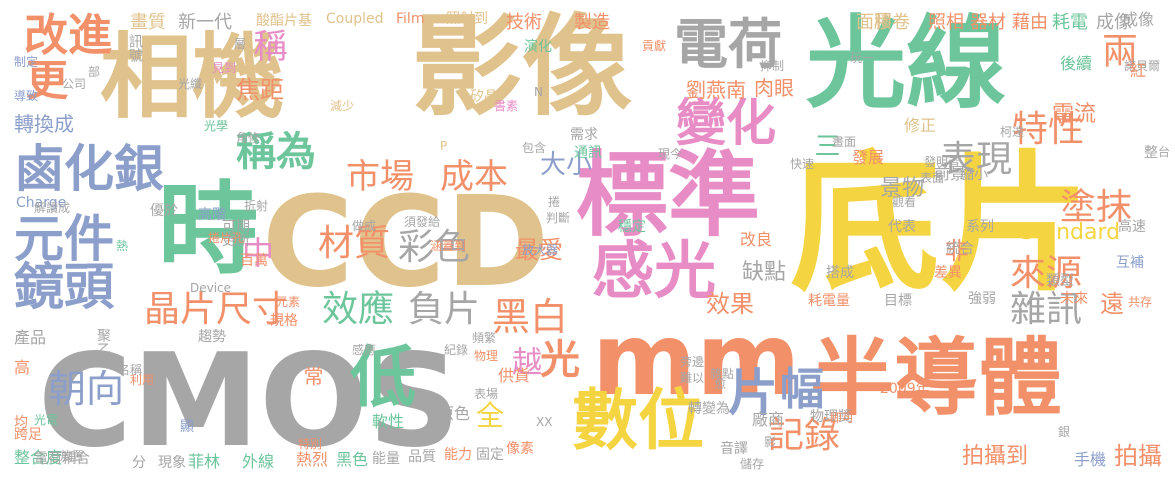  What do you see at coordinates (974, 175) in the screenshot?
I see `cloud-word: 縮小` at bounding box center [974, 175].